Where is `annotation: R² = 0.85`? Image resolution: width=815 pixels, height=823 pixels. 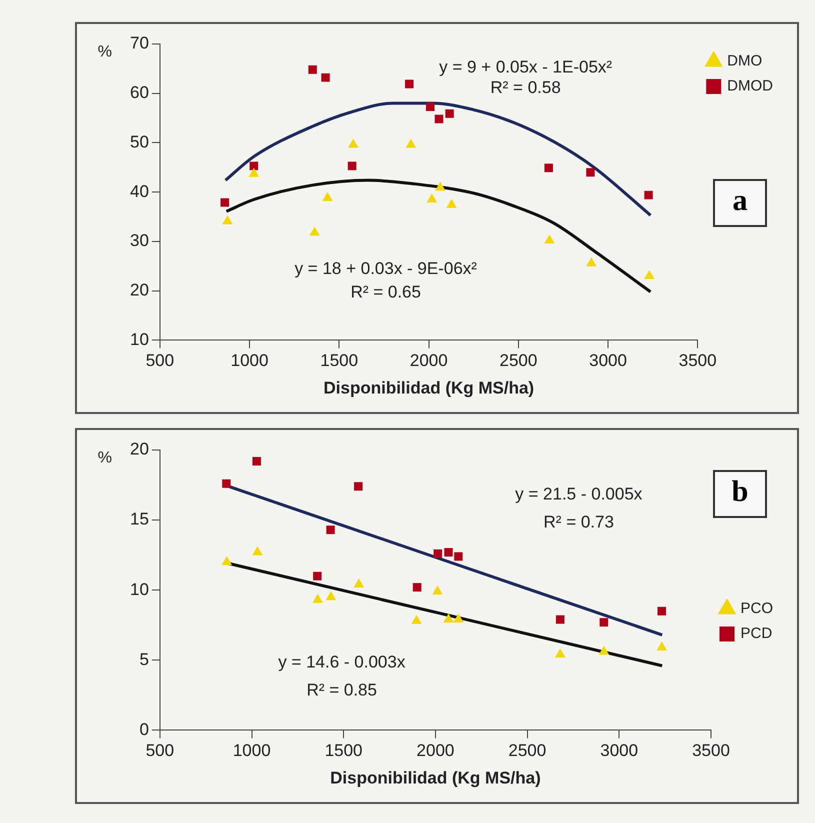
annotation: R² = 0.85 is located at coordinates (341, 690).